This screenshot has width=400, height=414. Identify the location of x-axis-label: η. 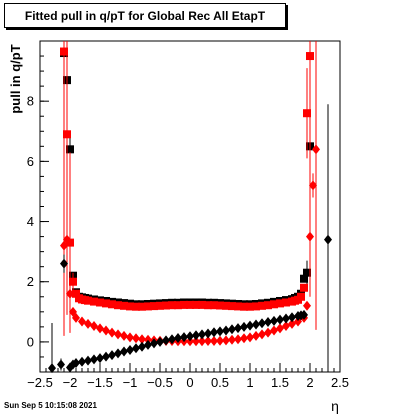
(335, 406).